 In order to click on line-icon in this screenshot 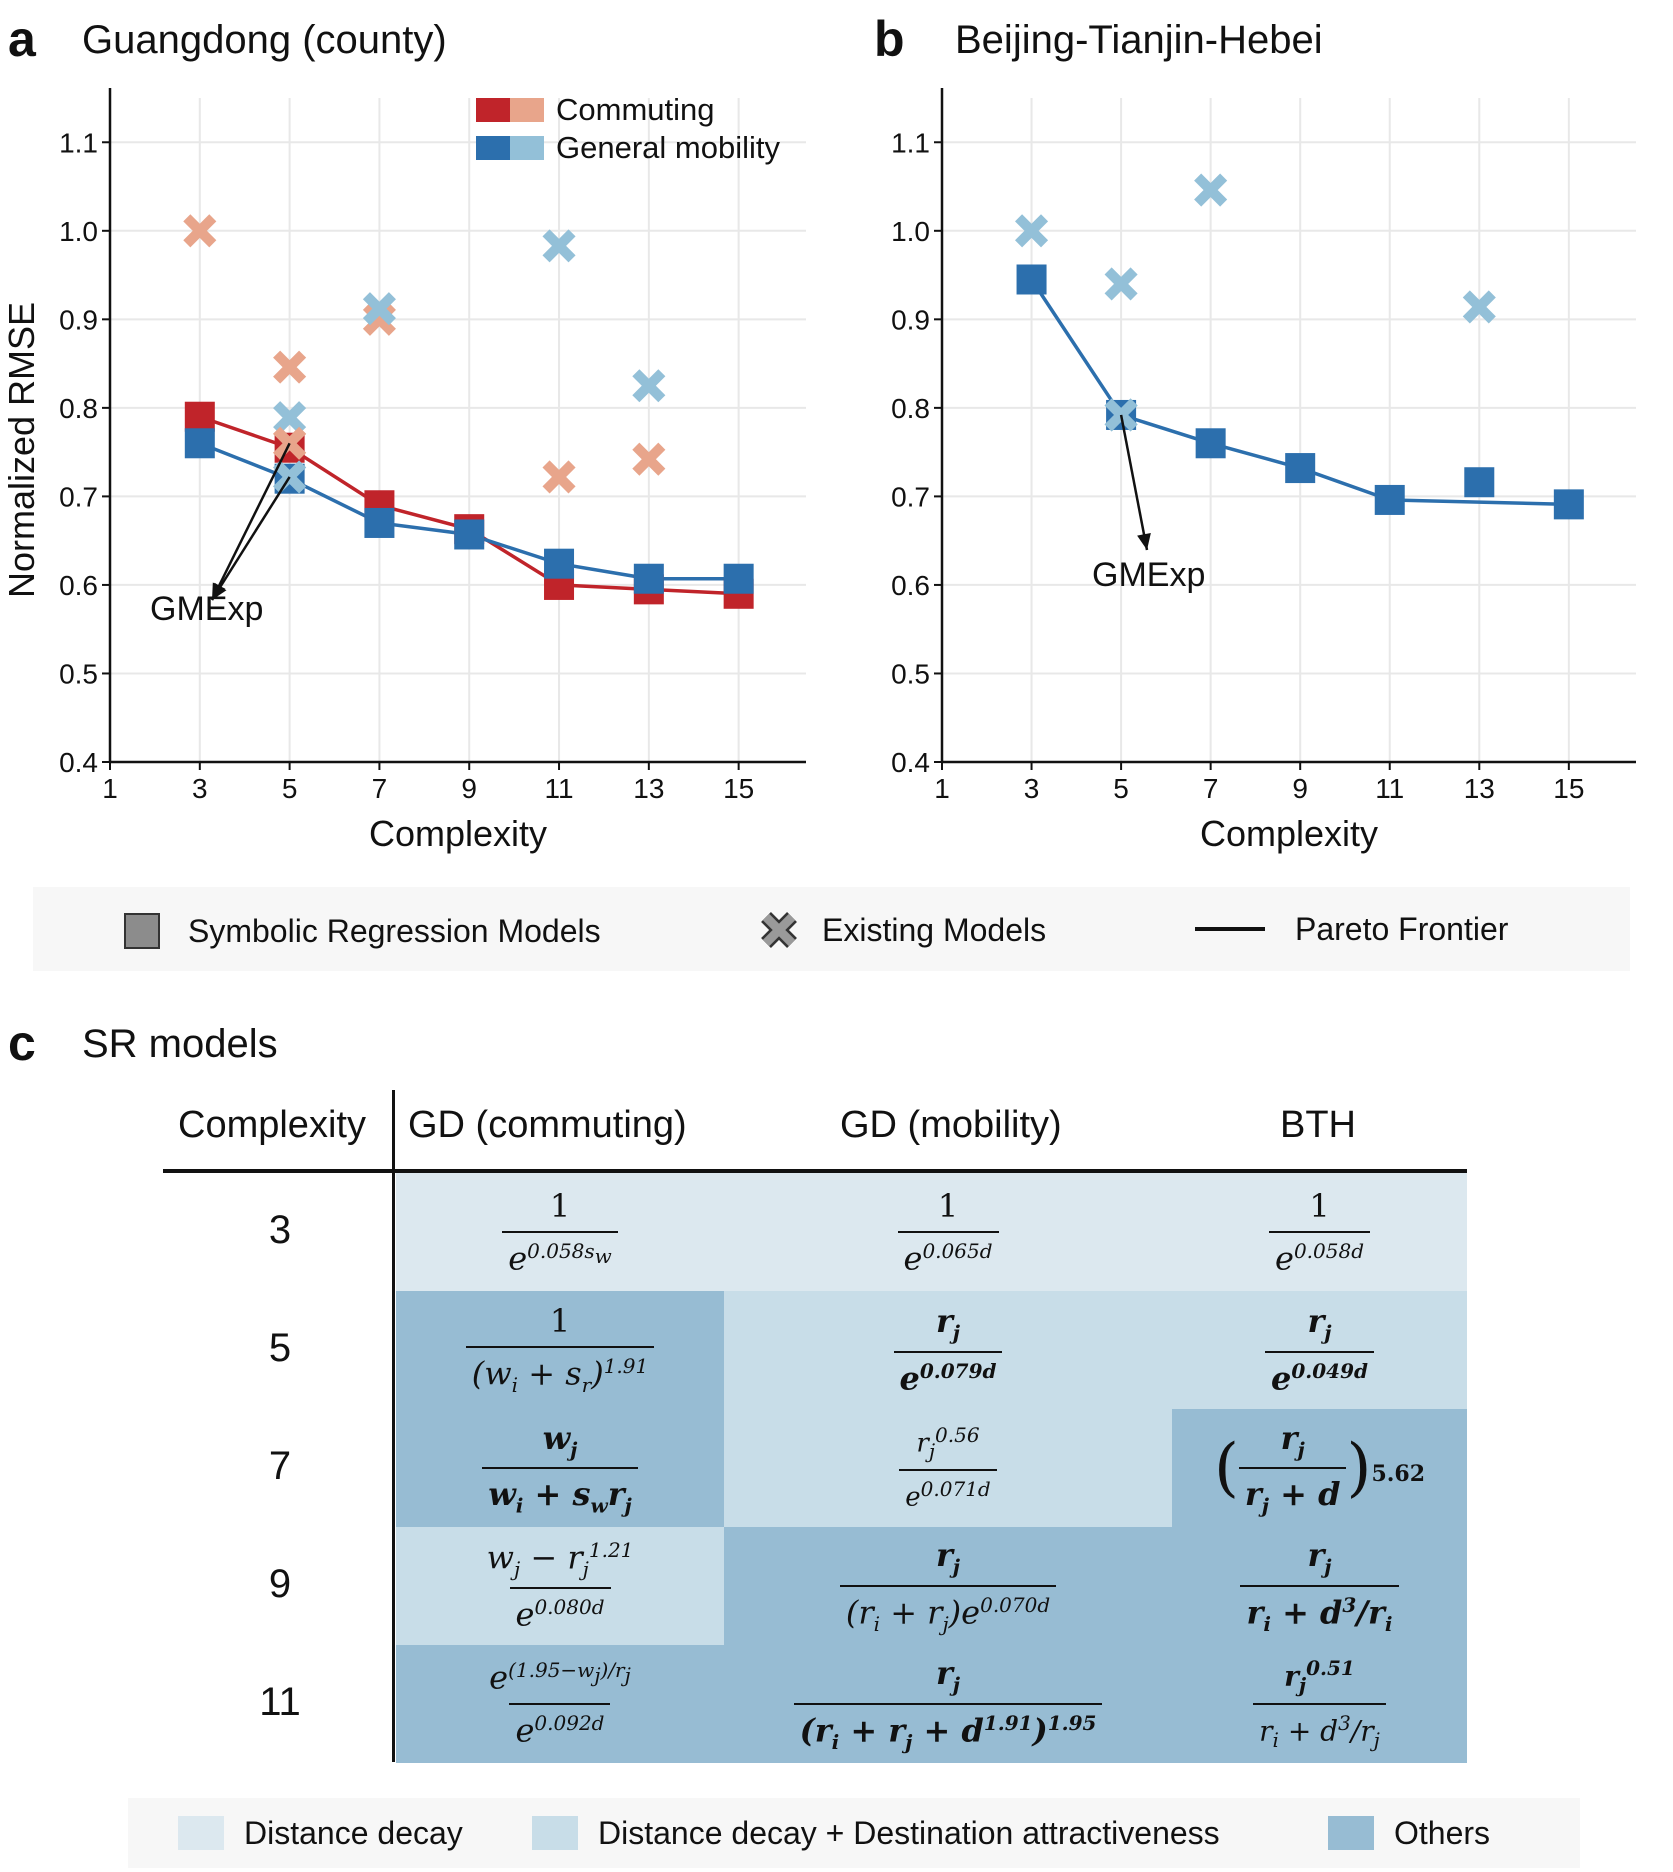, I will do `click(1230, 929)`.